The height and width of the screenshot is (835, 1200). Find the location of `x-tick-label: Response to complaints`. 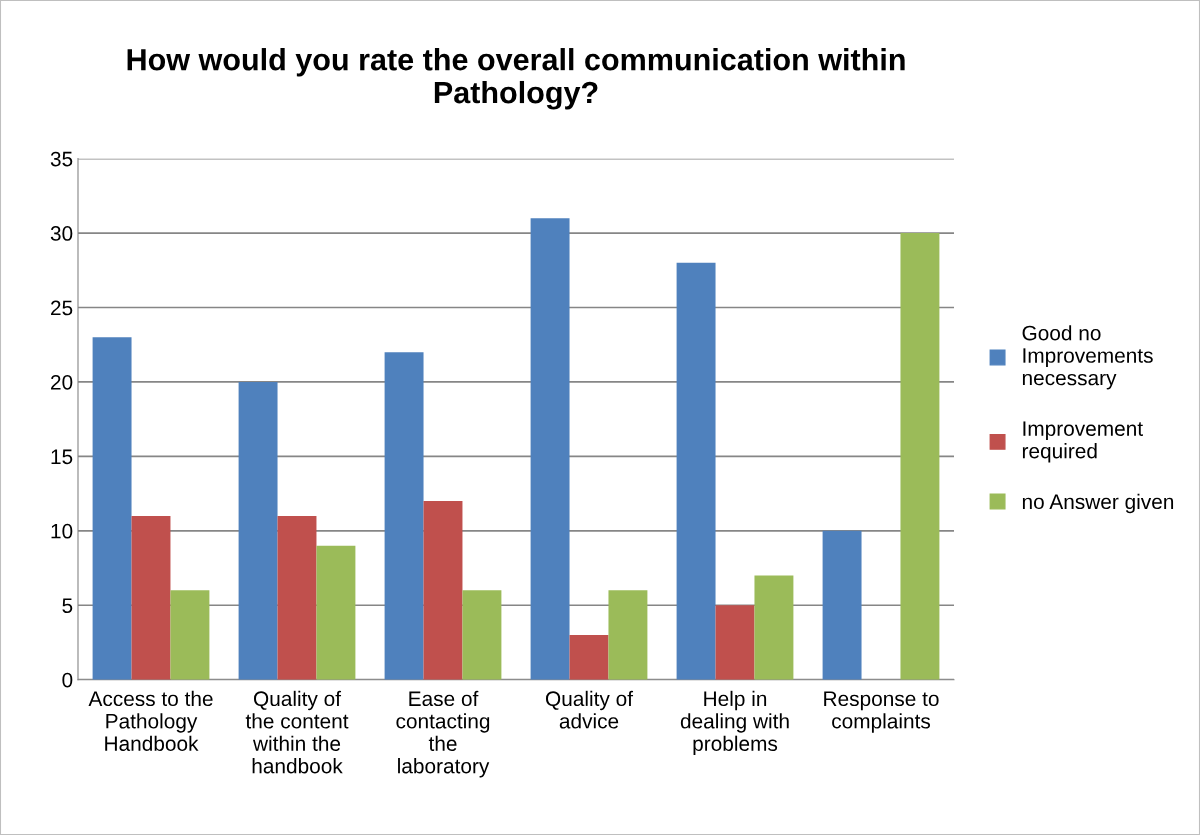

x-tick-label: Response to complaints is located at coordinates (881, 712).